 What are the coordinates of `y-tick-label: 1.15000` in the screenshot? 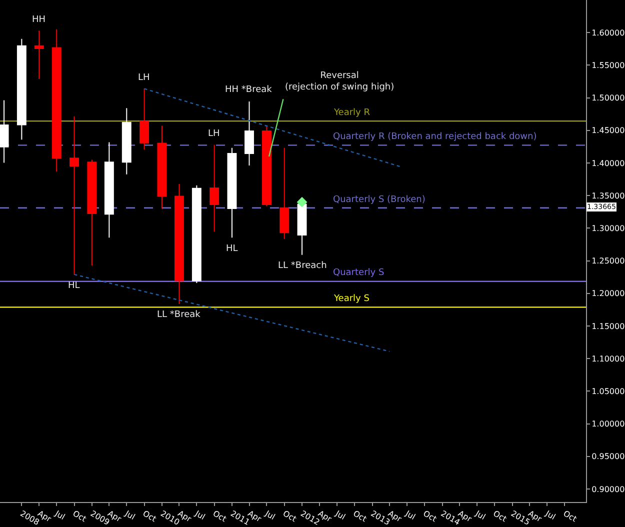 It's located at (608, 326).